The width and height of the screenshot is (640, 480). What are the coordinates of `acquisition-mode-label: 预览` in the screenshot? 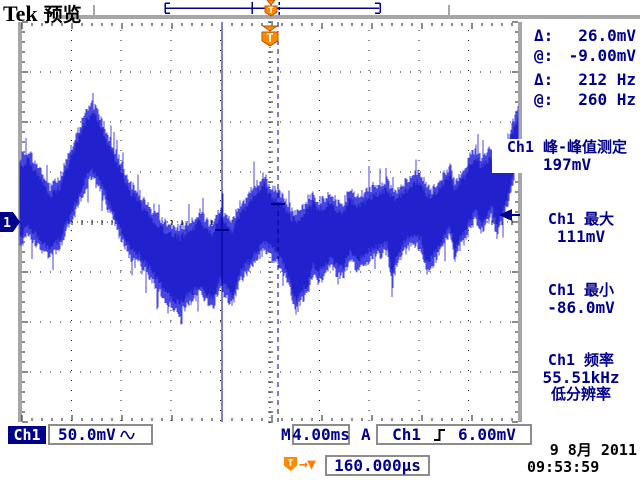 It's located at (62, 15).